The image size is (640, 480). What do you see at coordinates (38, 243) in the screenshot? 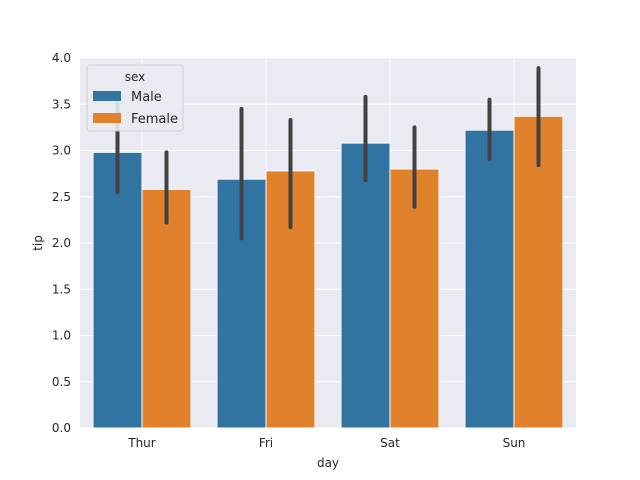
I see `y-axis-label: tip` at bounding box center [38, 243].